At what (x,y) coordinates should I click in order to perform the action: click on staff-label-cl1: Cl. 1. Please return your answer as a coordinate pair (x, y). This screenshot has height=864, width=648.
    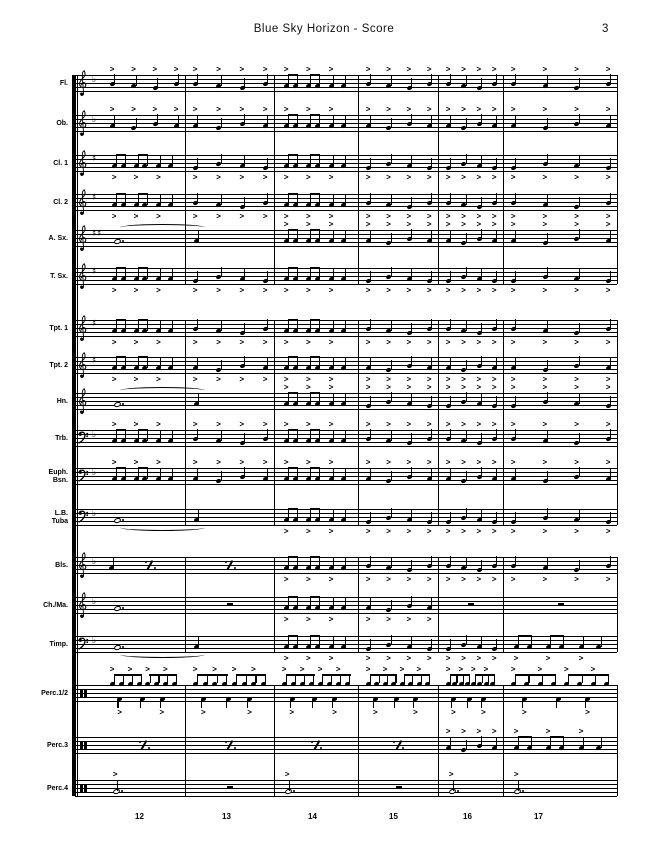
    Looking at the image, I should click on (60, 163).